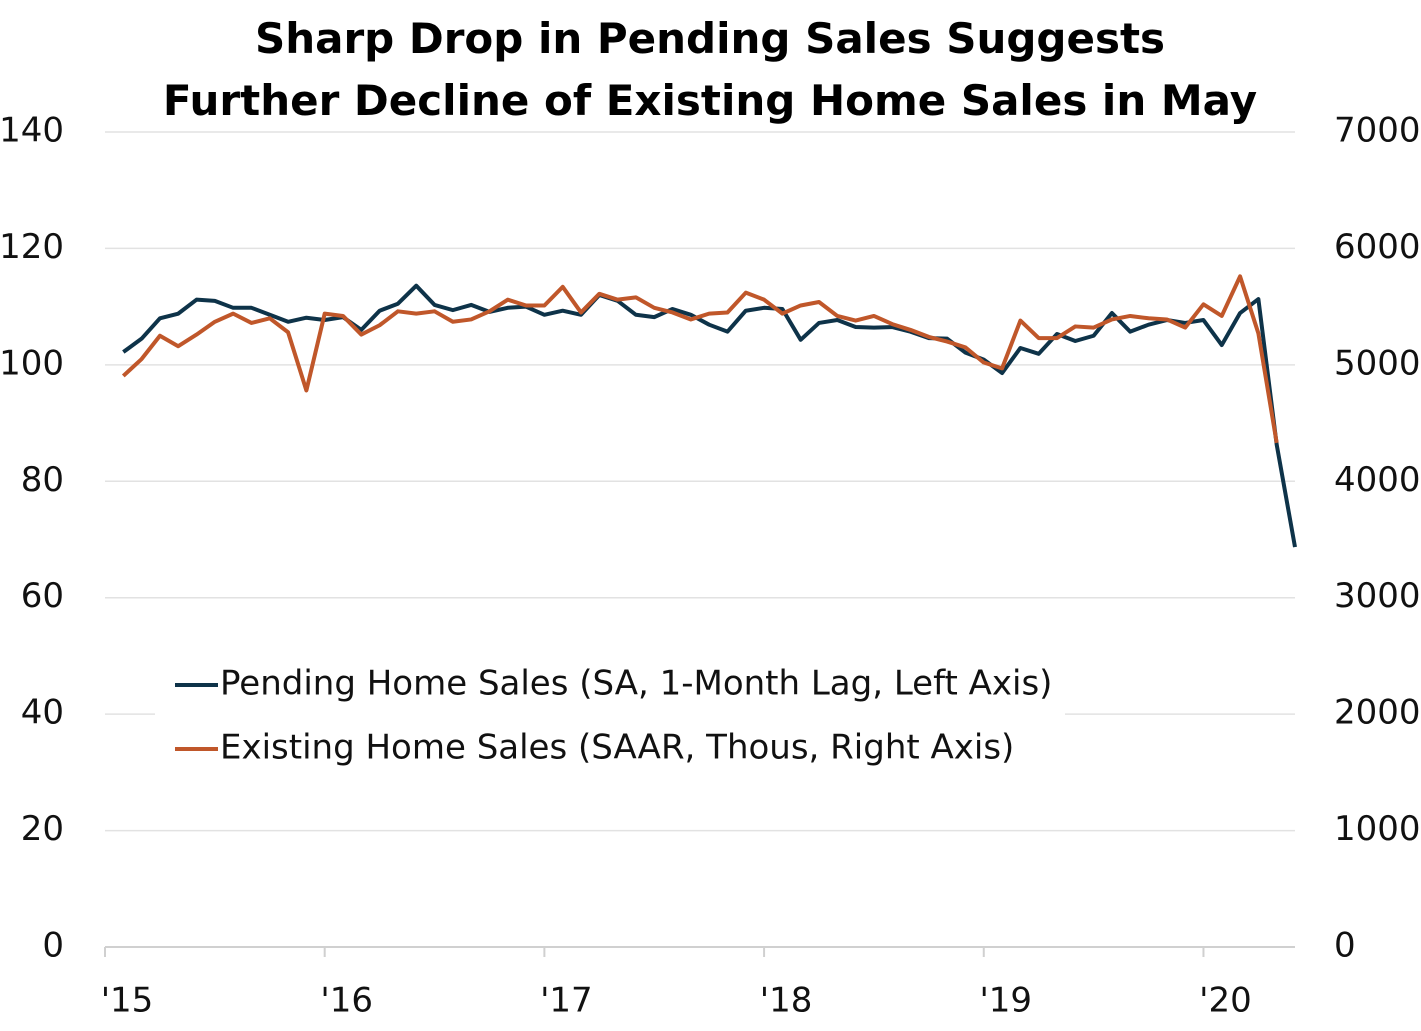 The image size is (1421, 1031). Describe the element at coordinates (1377, 596) in the screenshot. I see `y2-tick-label: 3000` at that location.